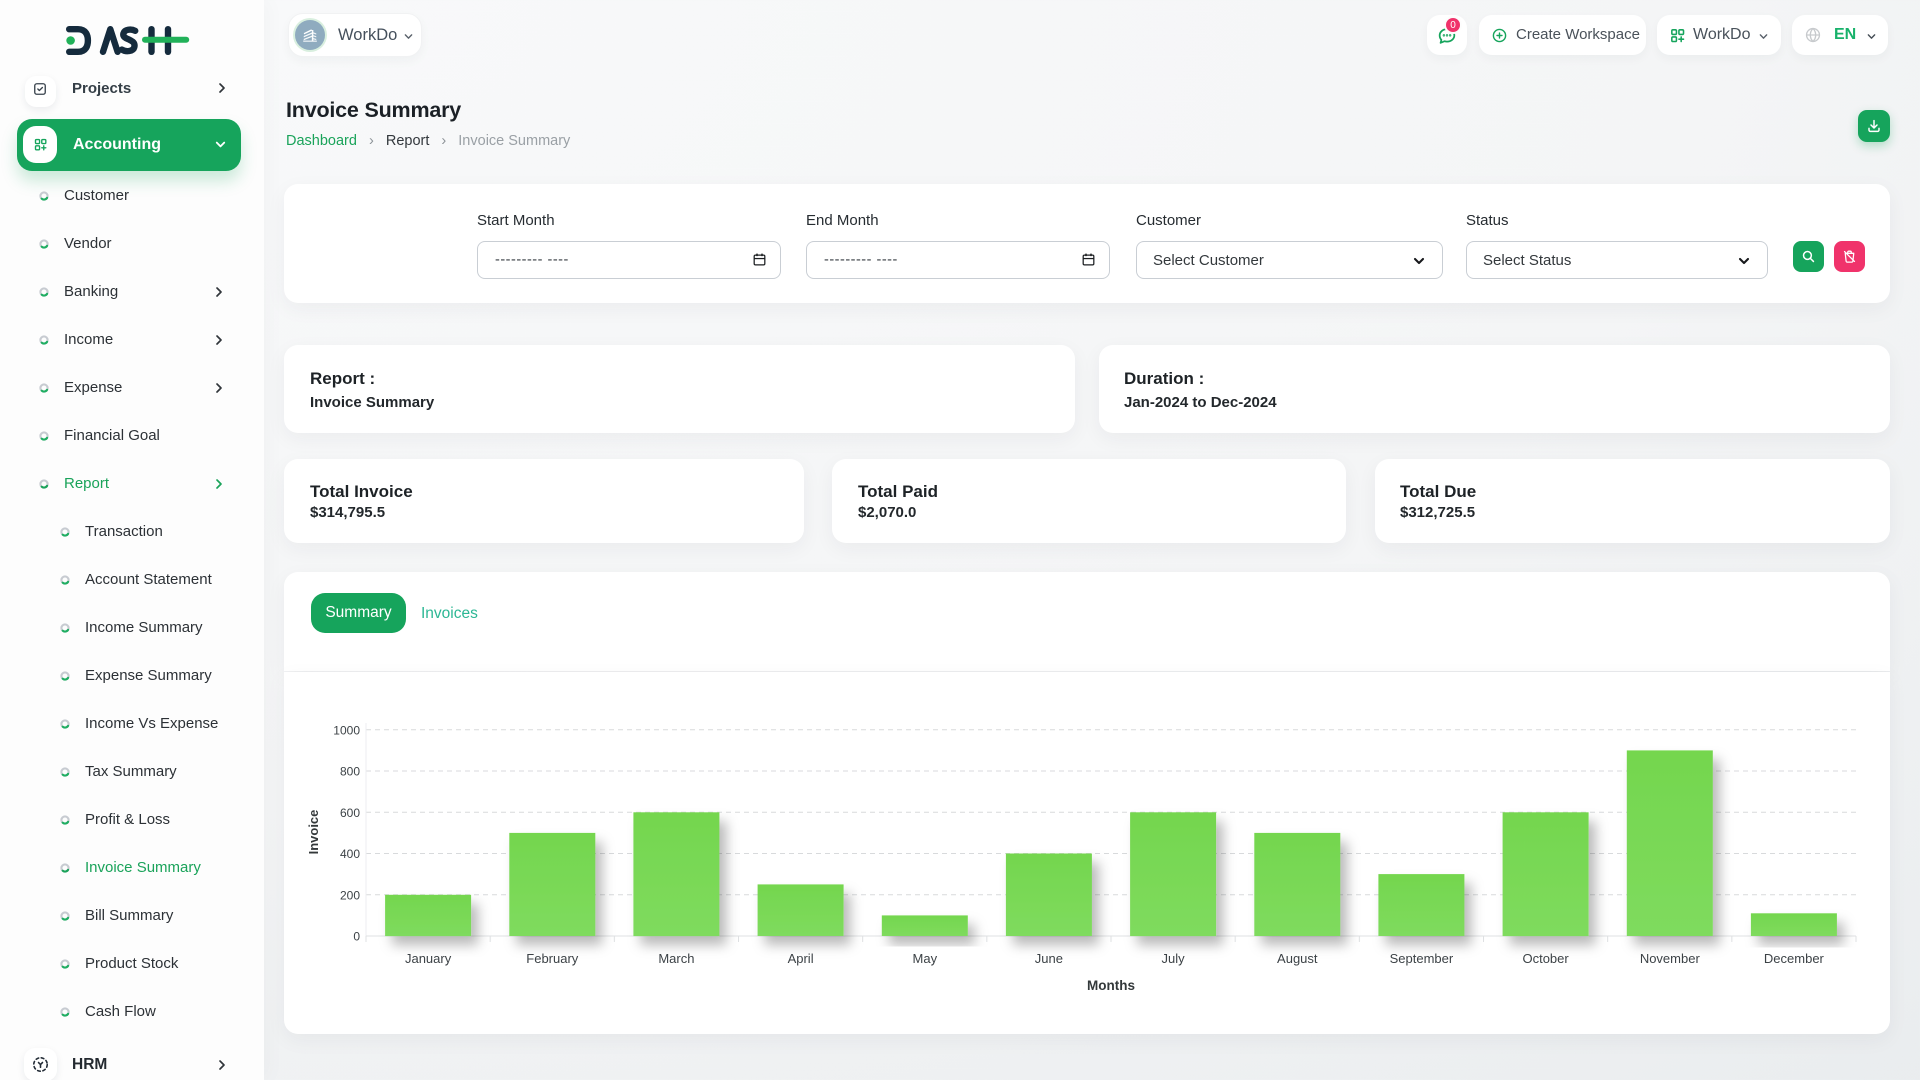 This screenshot has width=1920, height=1080. Describe the element at coordinates (1297, 958) in the screenshot. I see `svg-text: August` at that location.